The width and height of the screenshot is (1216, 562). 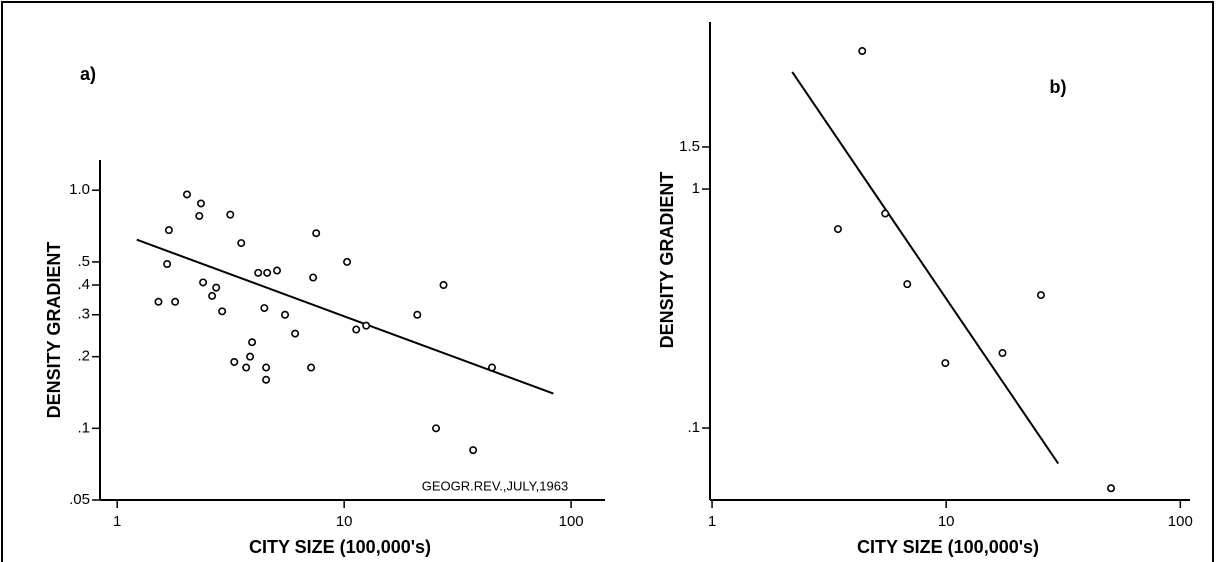 What do you see at coordinates (83, 314) in the screenshot?
I see `y-tick-label: .3` at bounding box center [83, 314].